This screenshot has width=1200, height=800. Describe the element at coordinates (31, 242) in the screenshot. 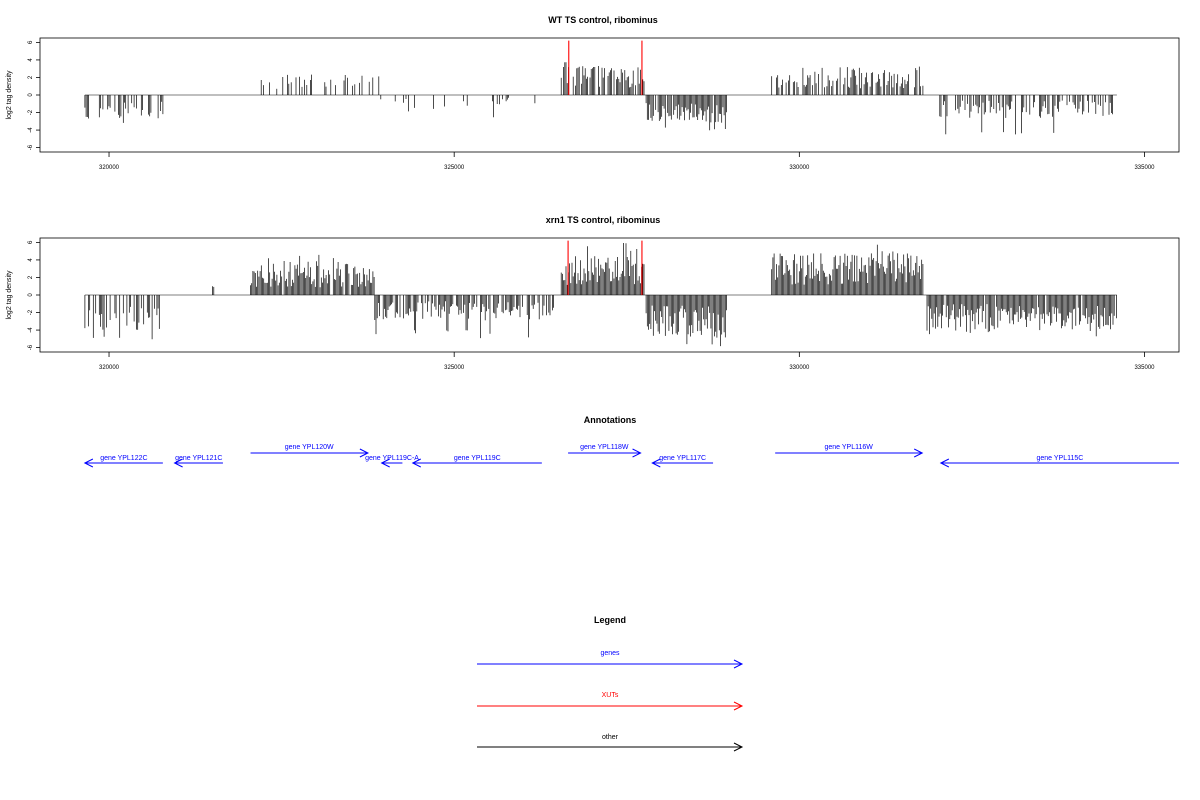

I see `xrn1-y-tick-label: 6` at that location.